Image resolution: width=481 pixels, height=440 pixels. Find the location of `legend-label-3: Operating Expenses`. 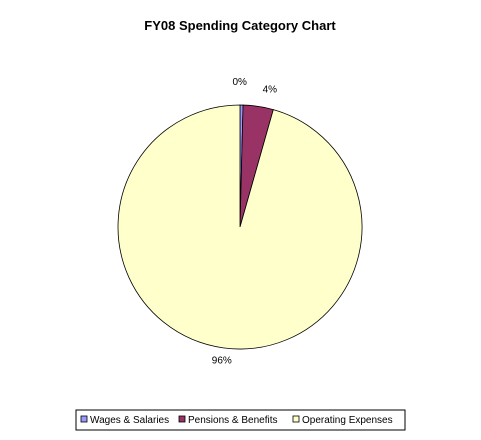

legend-label-3: Operating Expenses is located at coordinates (347, 420).